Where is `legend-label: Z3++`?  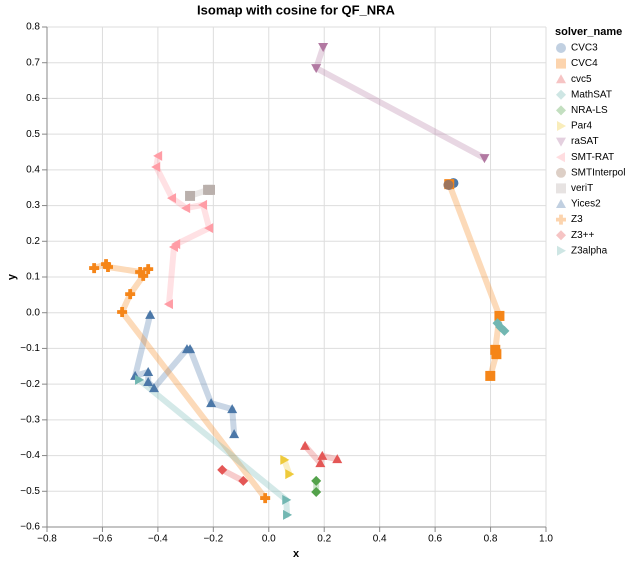
legend-label: Z3++ is located at coordinates (583, 235).